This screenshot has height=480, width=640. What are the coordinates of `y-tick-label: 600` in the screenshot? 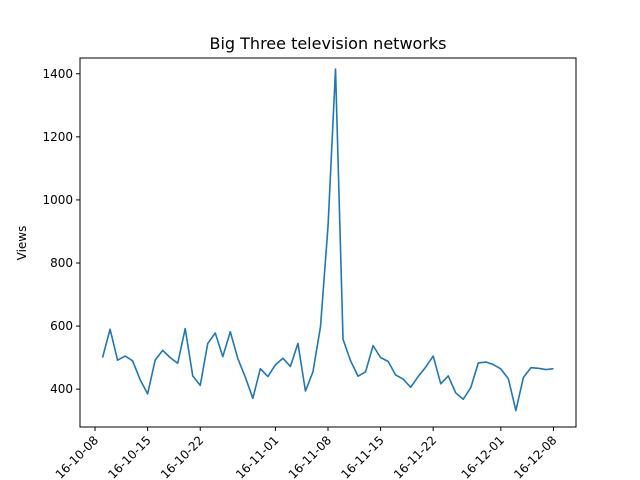 It's located at (61, 326).